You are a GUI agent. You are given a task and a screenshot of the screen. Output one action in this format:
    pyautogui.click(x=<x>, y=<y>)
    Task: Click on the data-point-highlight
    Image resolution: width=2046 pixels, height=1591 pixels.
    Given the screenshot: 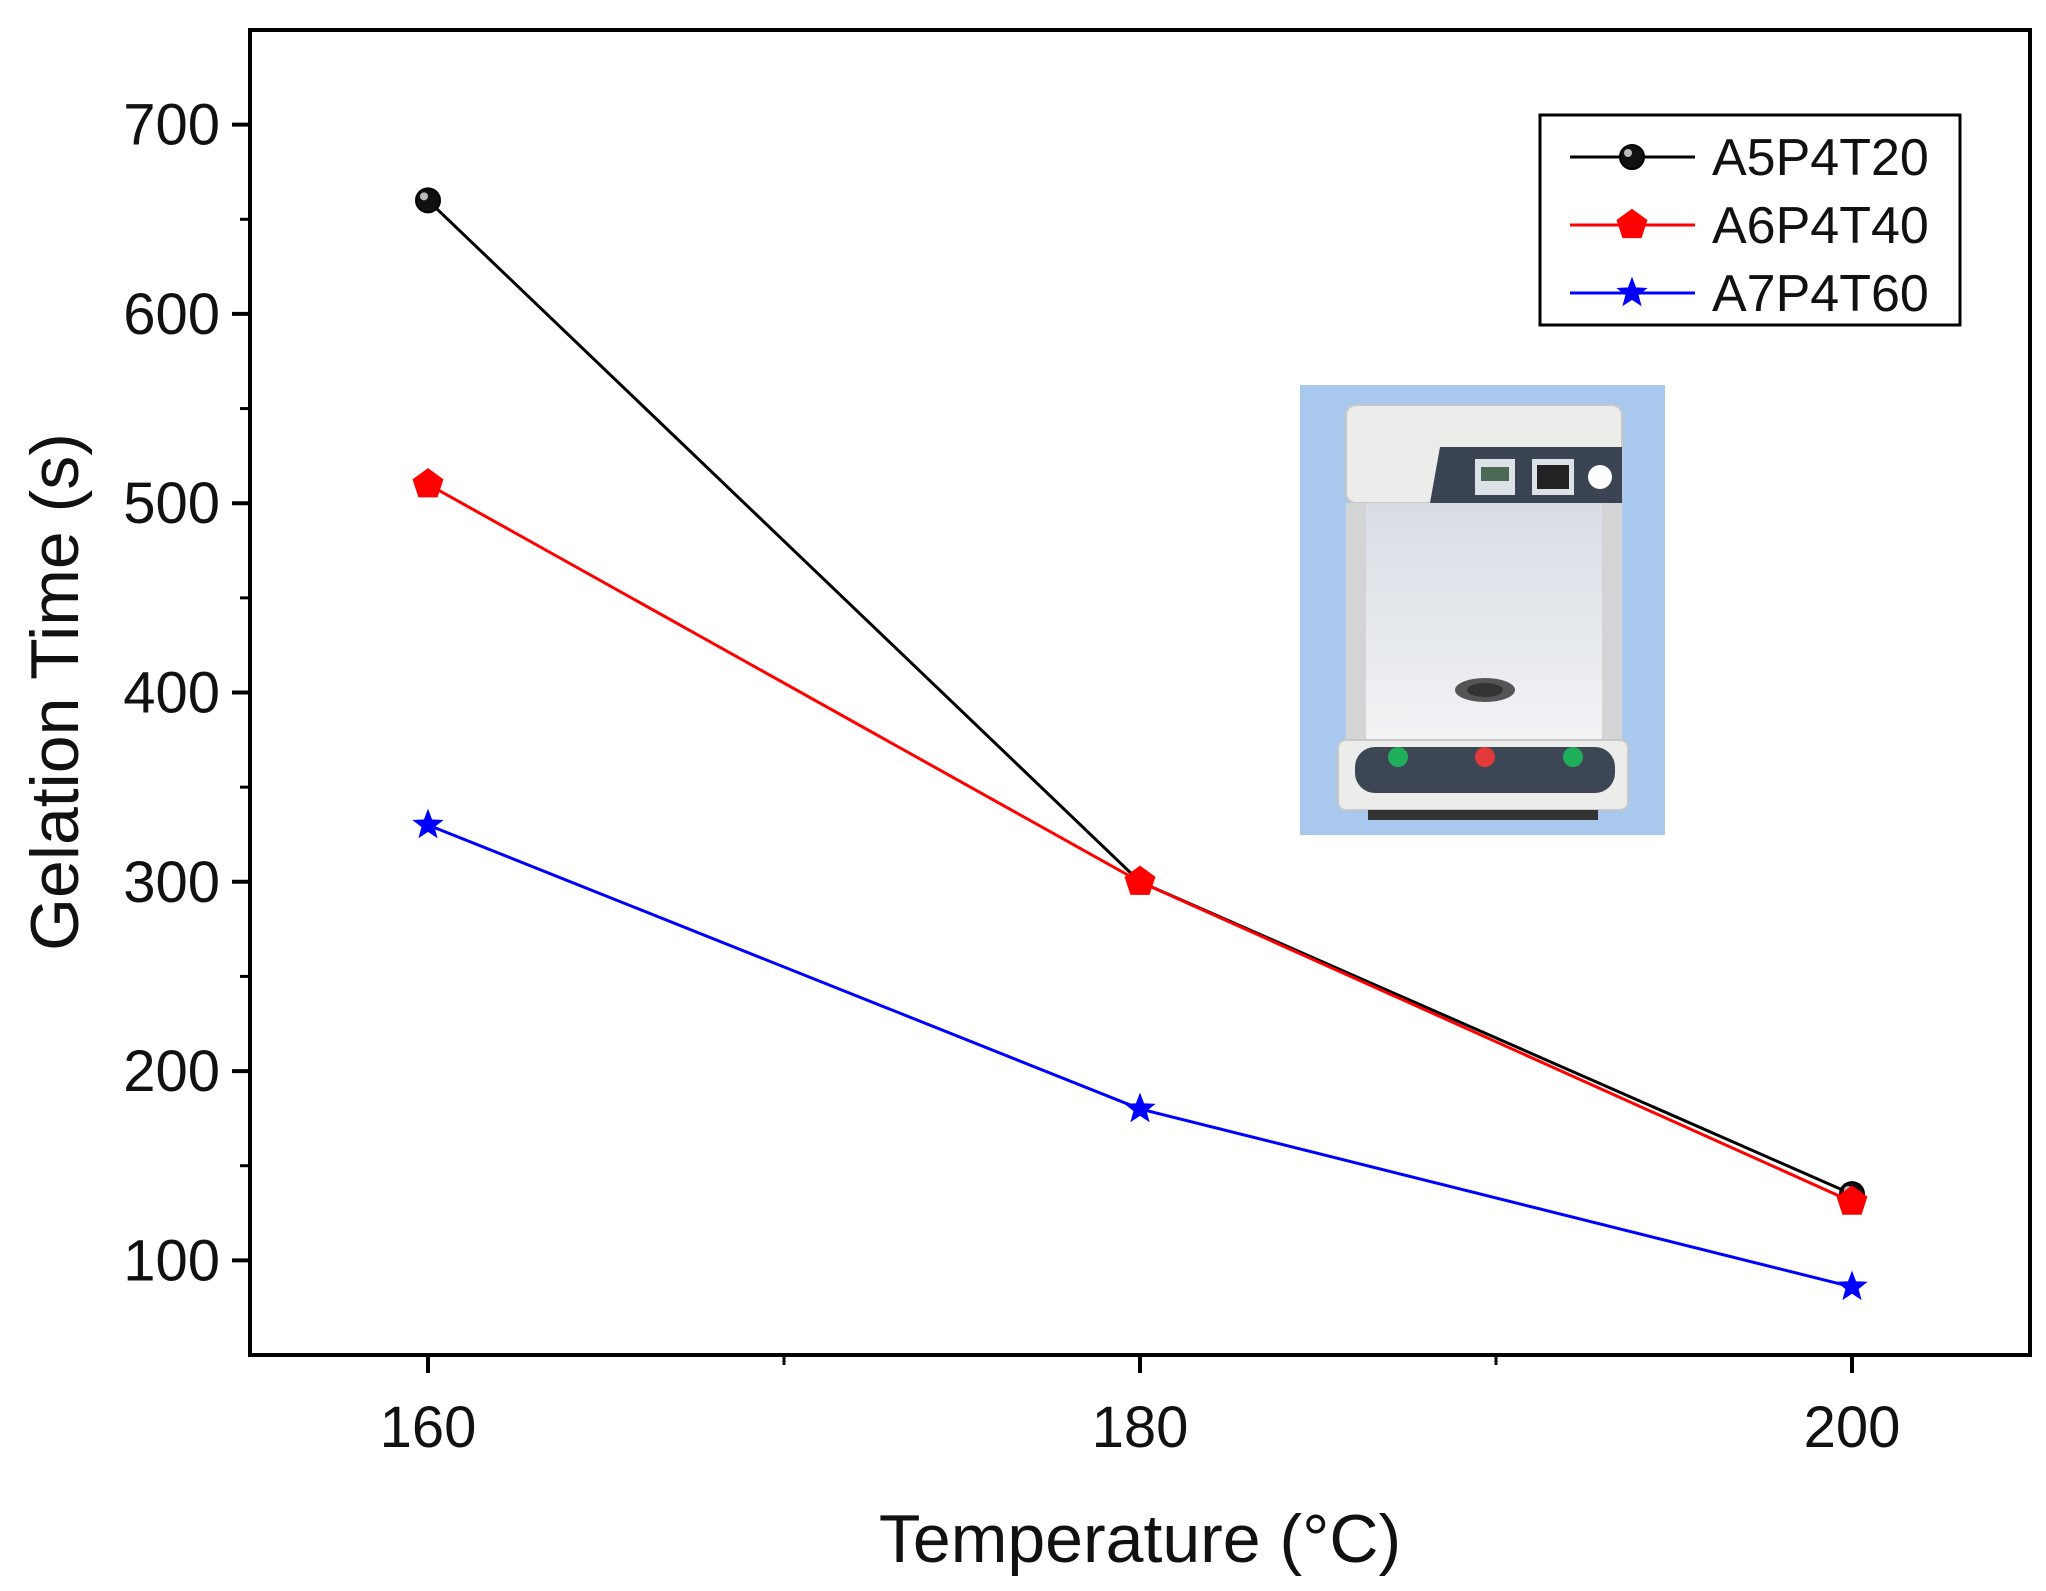 What is the action you would take?
    pyautogui.click(x=424, y=196)
    